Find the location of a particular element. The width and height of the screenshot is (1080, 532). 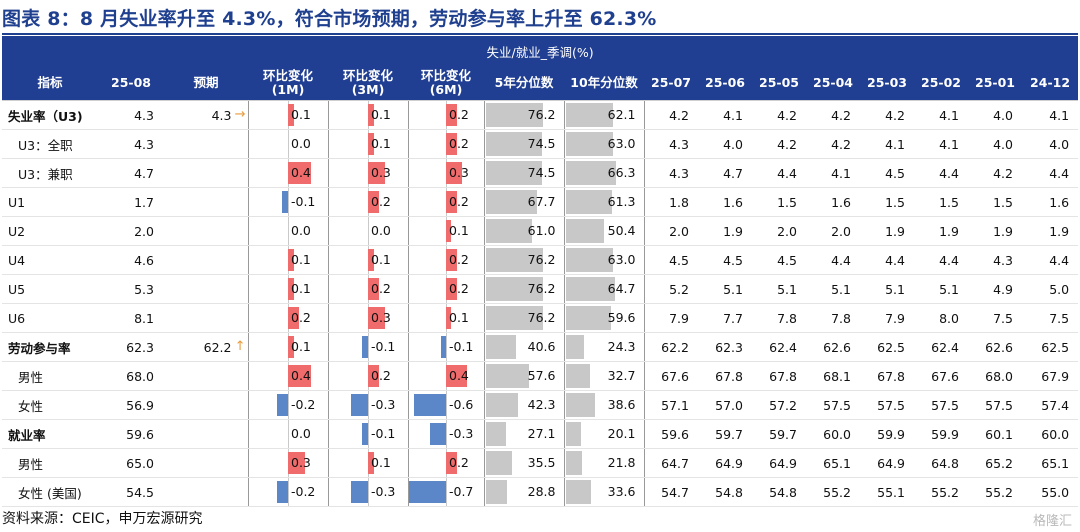

percentile-value: 21.8 is located at coordinates (621, 462).